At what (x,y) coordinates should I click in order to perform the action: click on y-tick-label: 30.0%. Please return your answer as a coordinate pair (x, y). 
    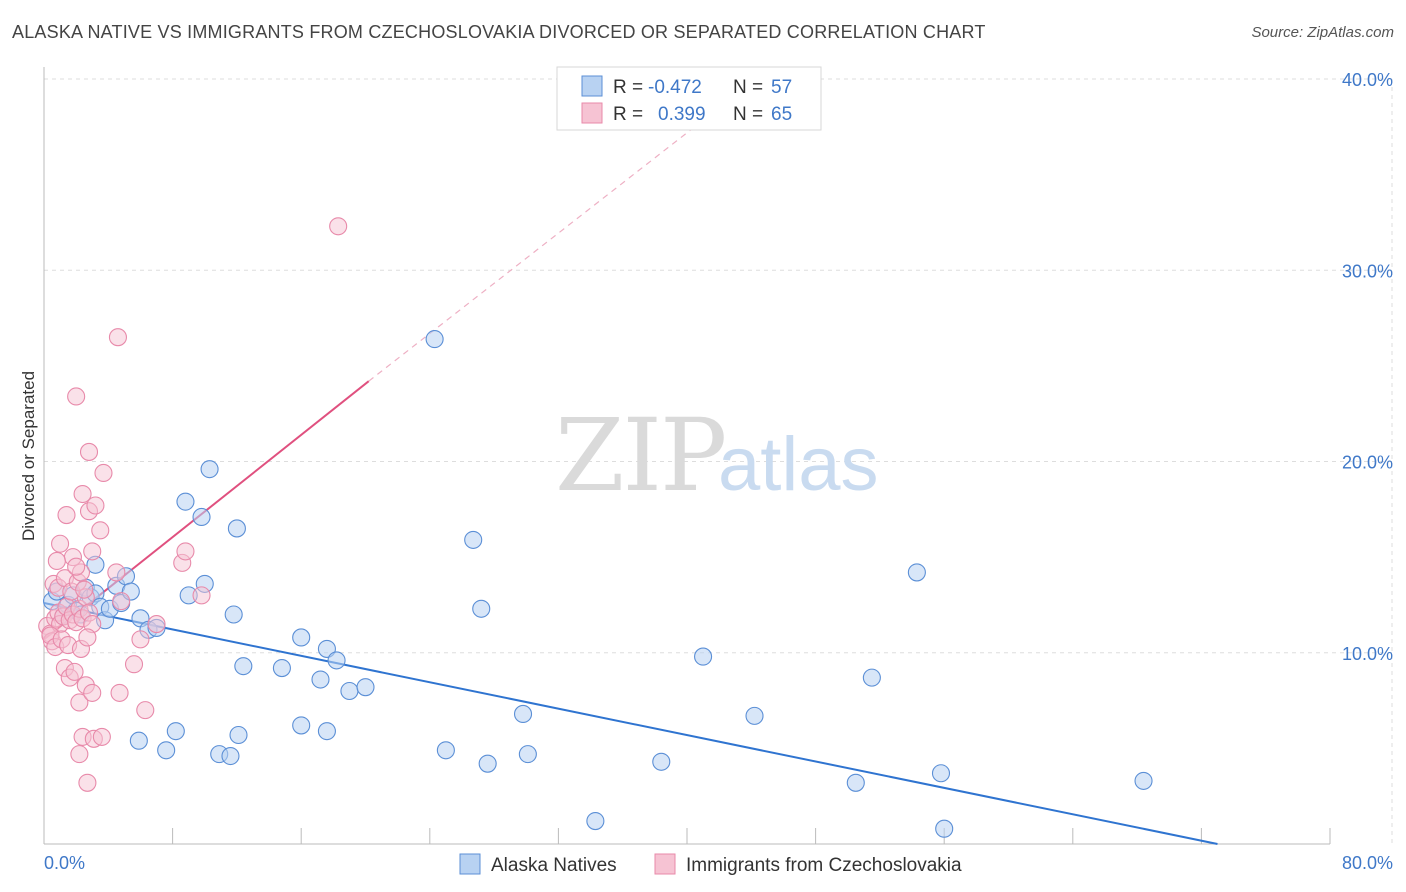
    Looking at the image, I should click on (1367, 271).